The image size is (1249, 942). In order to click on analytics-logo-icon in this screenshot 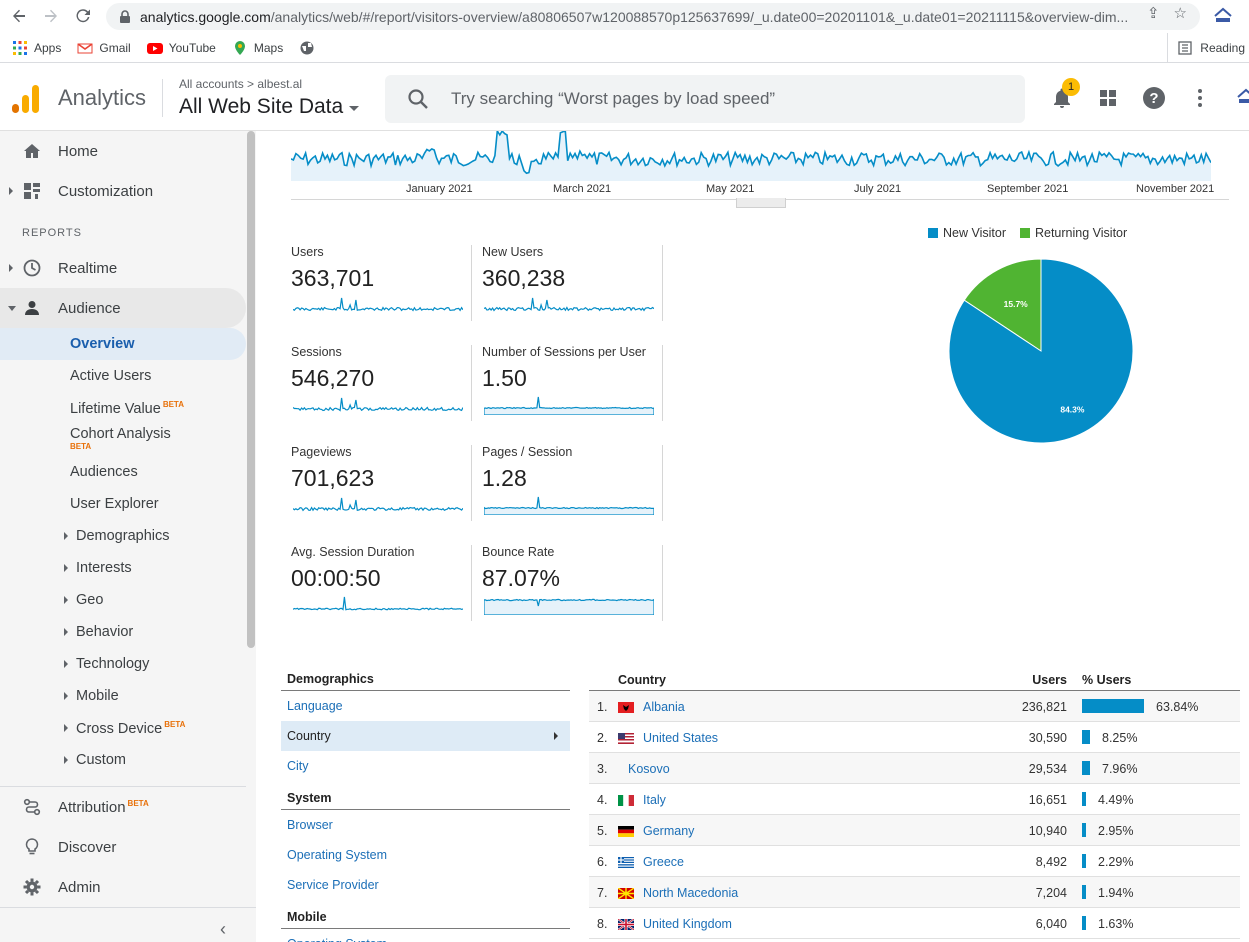, I will do `click(26, 99)`.